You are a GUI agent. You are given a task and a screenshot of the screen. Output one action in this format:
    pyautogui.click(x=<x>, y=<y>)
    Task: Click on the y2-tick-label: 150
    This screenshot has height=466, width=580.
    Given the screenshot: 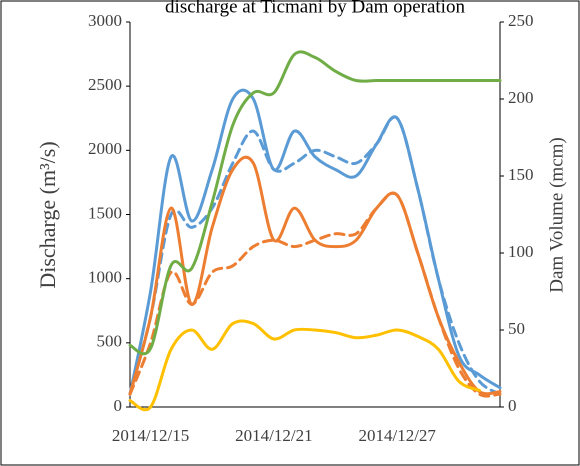 What is the action you would take?
    pyautogui.click(x=521, y=174)
    